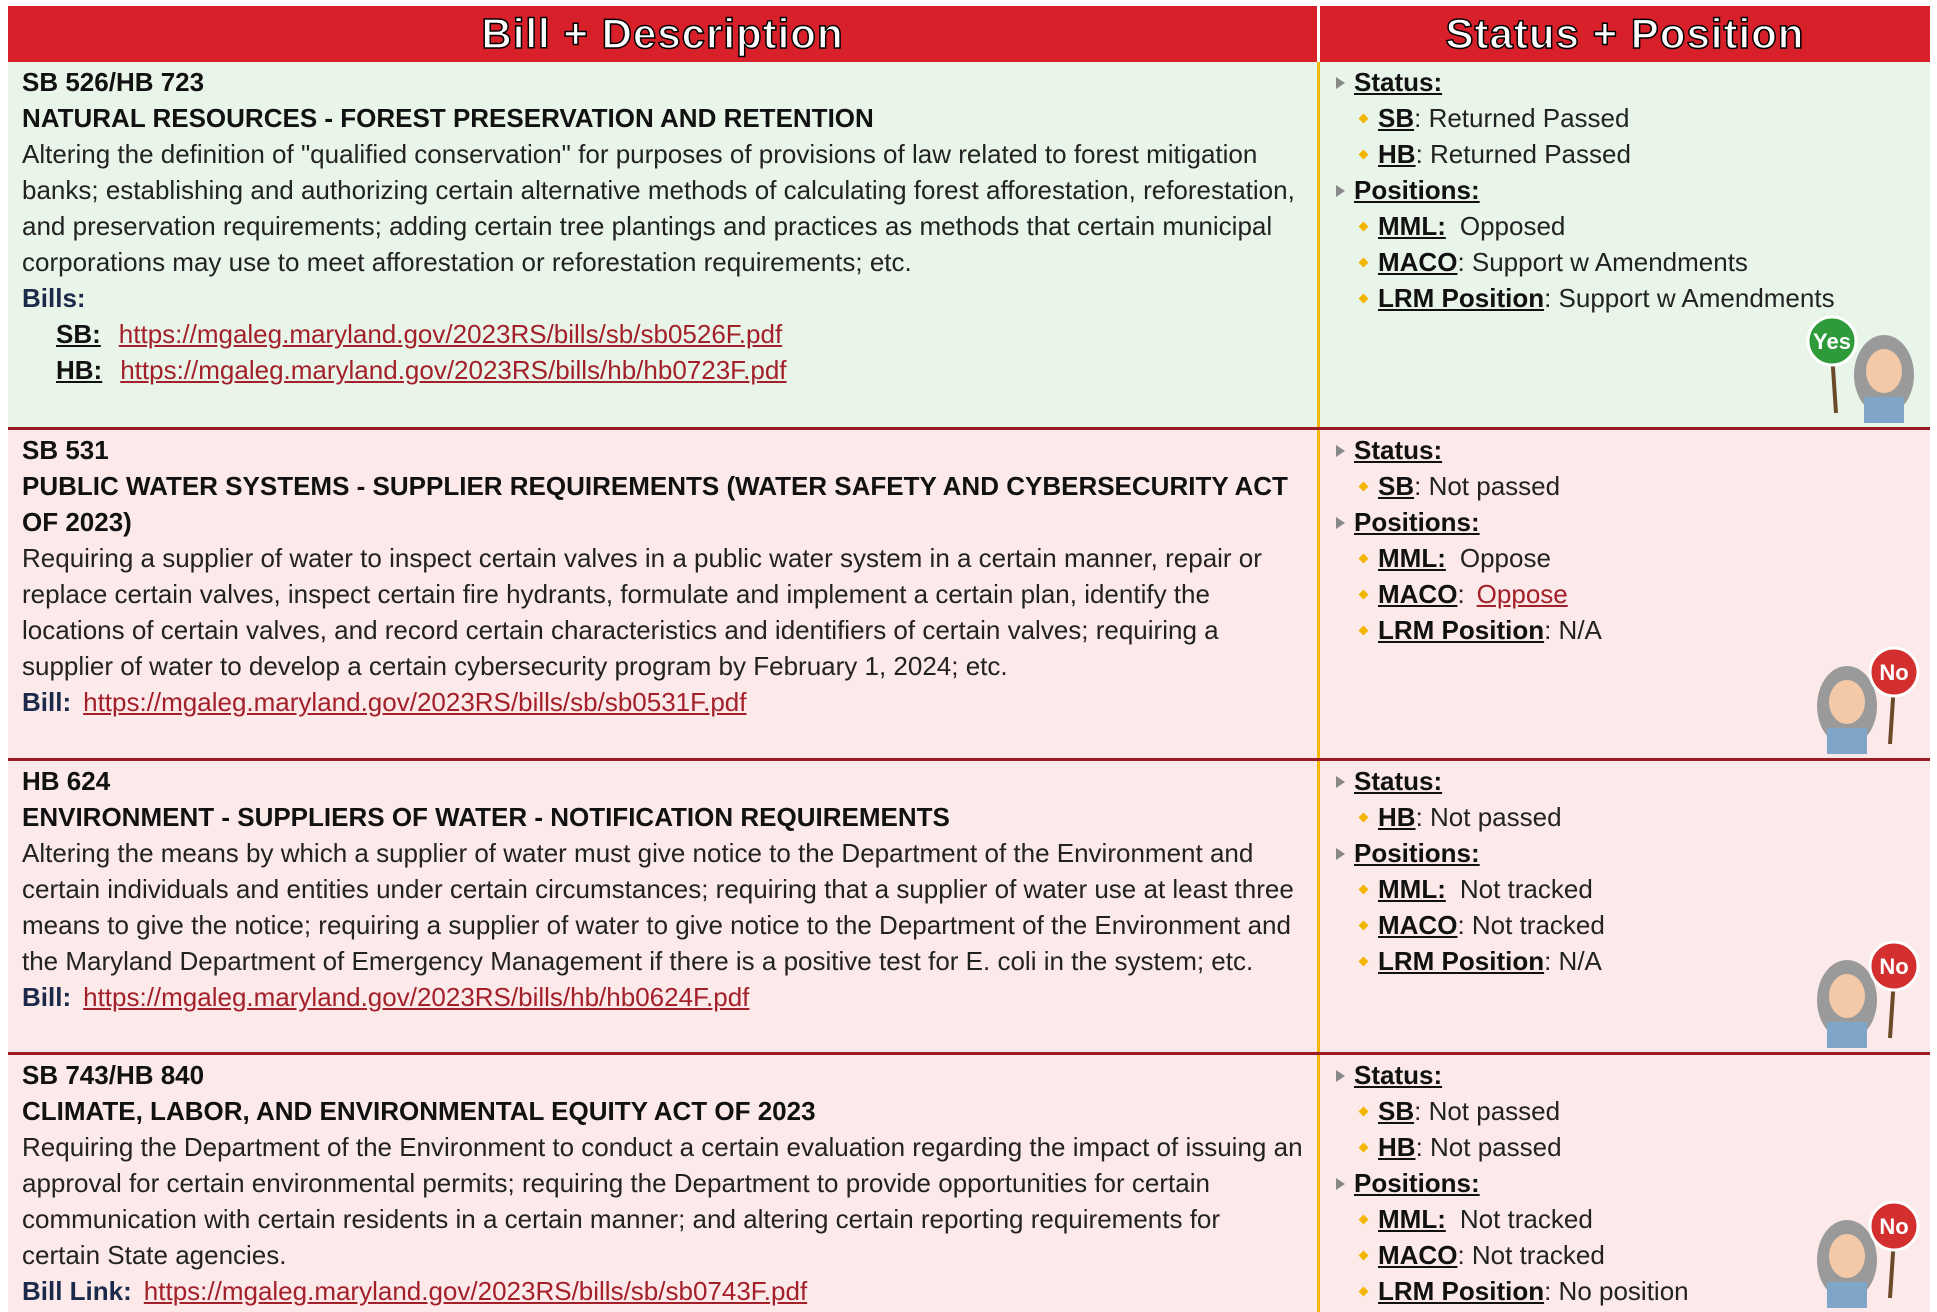 The image size is (1937, 1312). Describe the element at coordinates (1625, 558) in the screenshot. I see `status-item: MML: Oppose` at that location.